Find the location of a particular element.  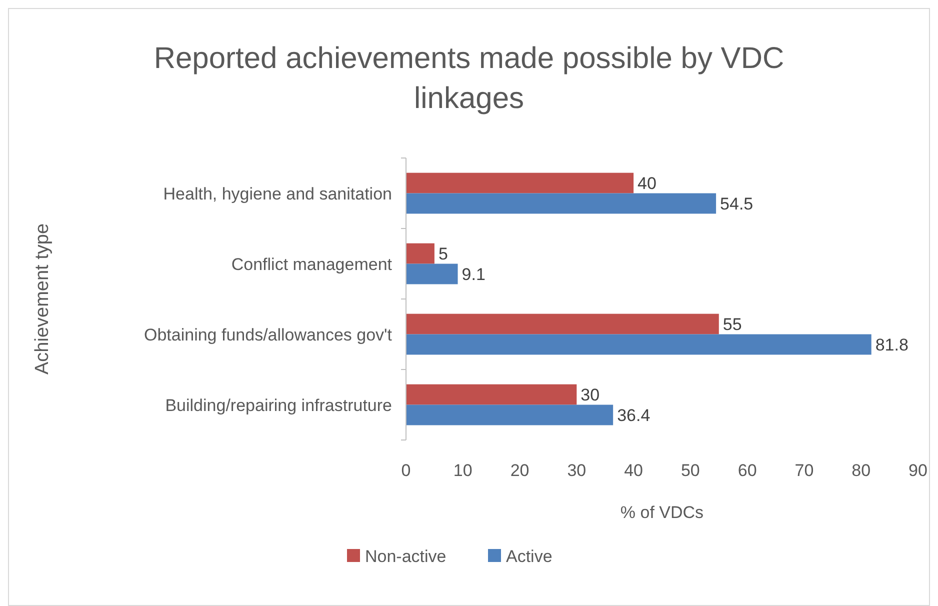

legend-label: Non-active is located at coordinates (405, 556).